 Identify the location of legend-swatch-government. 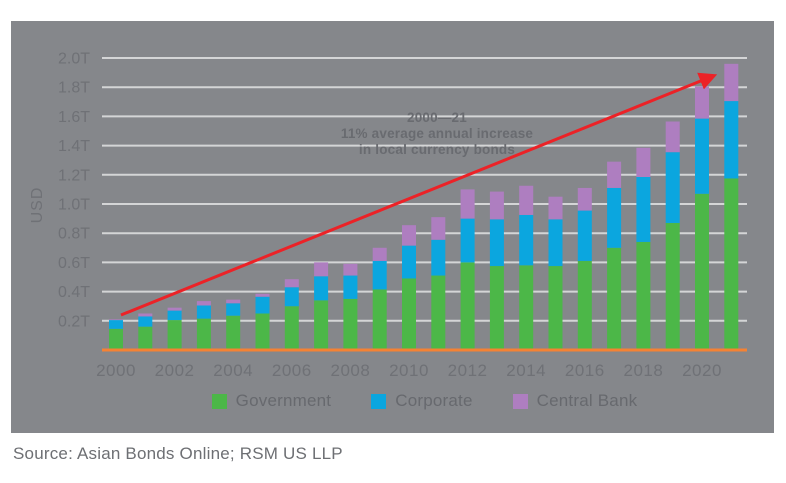
(219, 401).